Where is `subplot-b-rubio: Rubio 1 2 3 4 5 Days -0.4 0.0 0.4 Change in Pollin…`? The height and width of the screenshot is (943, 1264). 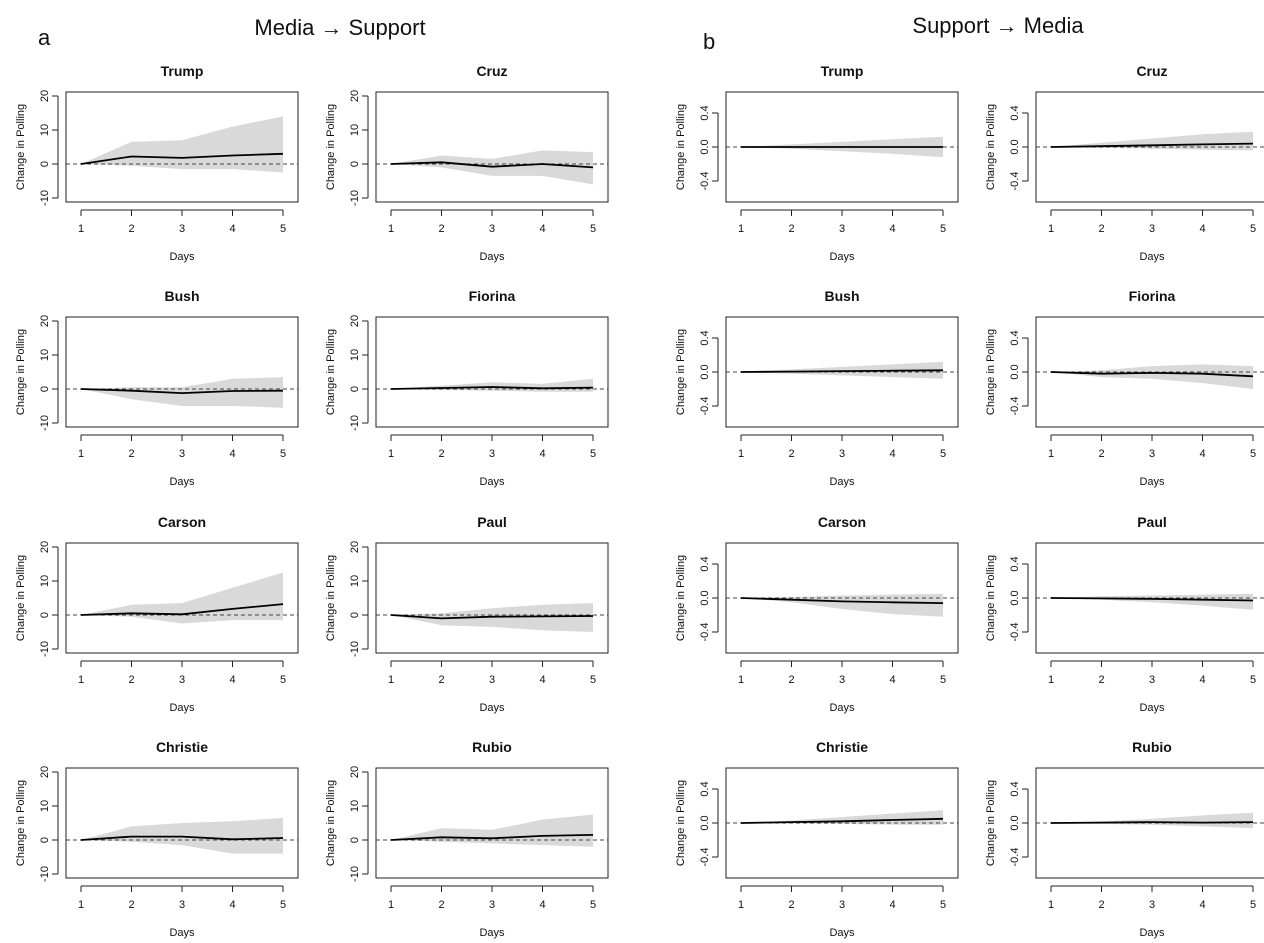
subplot-b-rubio: Rubio 1 2 3 4 5 Days -0.4 0.0 0.4 Change in Pollin… is located at coordinates (1124, 839).